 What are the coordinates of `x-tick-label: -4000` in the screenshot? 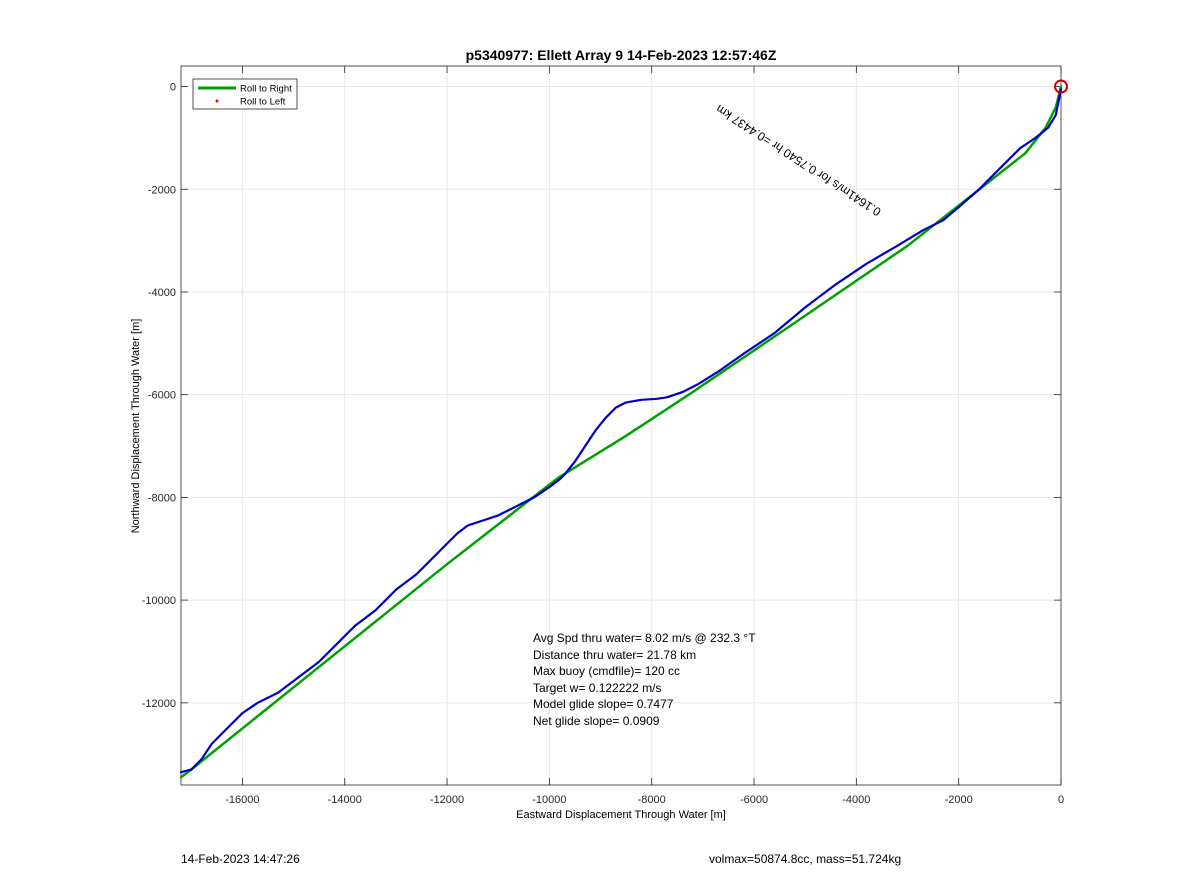 It's located at (856, 800).